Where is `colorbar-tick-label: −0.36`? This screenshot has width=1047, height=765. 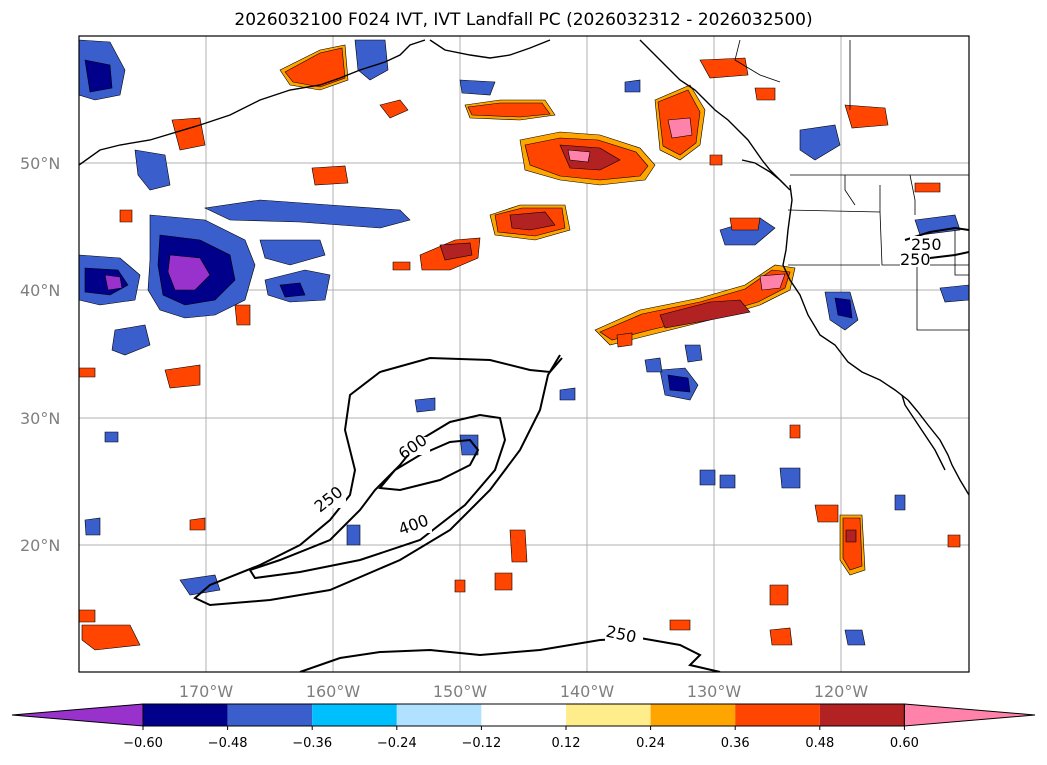
colorbar-tick-label: −0.36 is located at coordinates (312, 743).